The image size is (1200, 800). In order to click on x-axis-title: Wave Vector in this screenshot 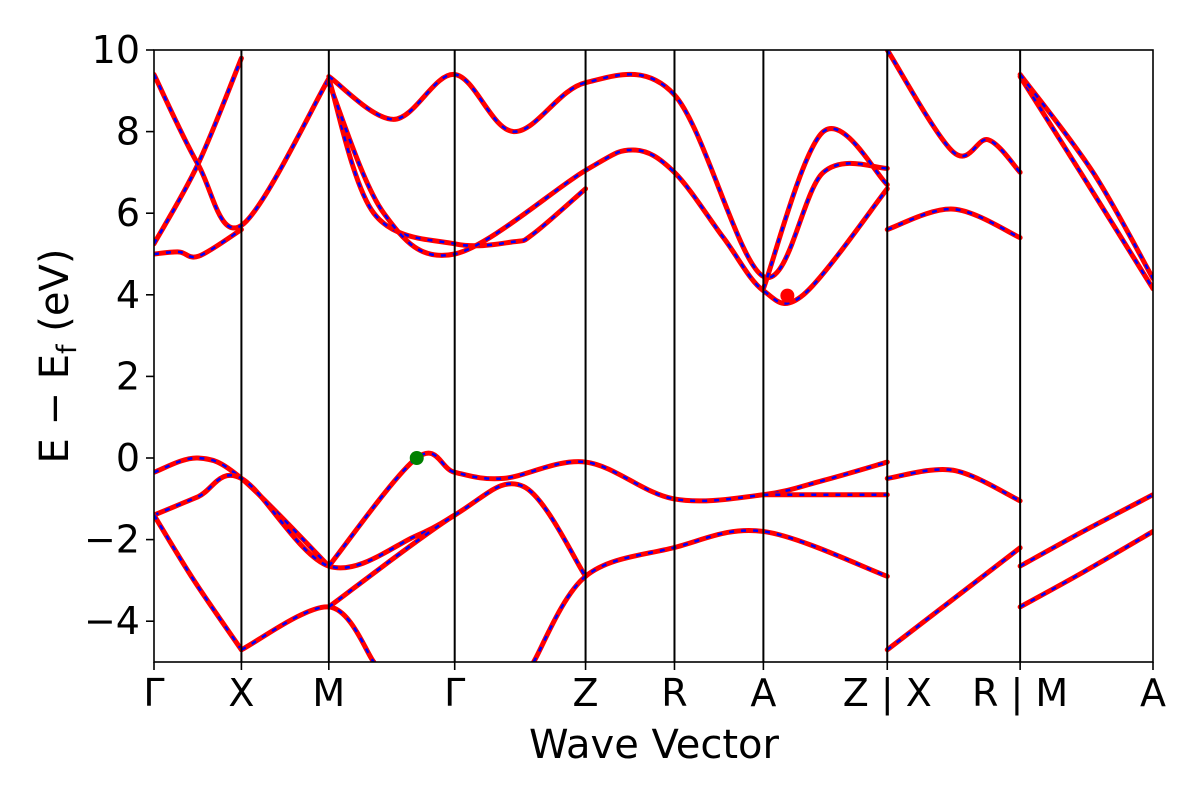, I will do `click(654, 745)`.